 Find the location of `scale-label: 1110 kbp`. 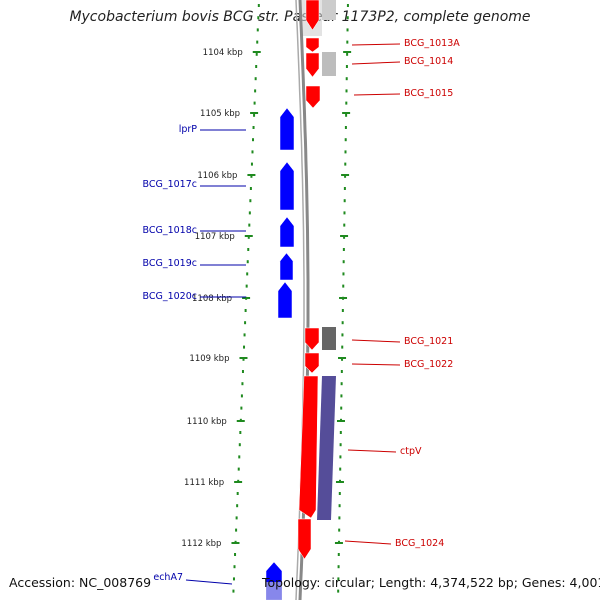

scale-label: 1110 kbp is located at coordinates (207, 422).